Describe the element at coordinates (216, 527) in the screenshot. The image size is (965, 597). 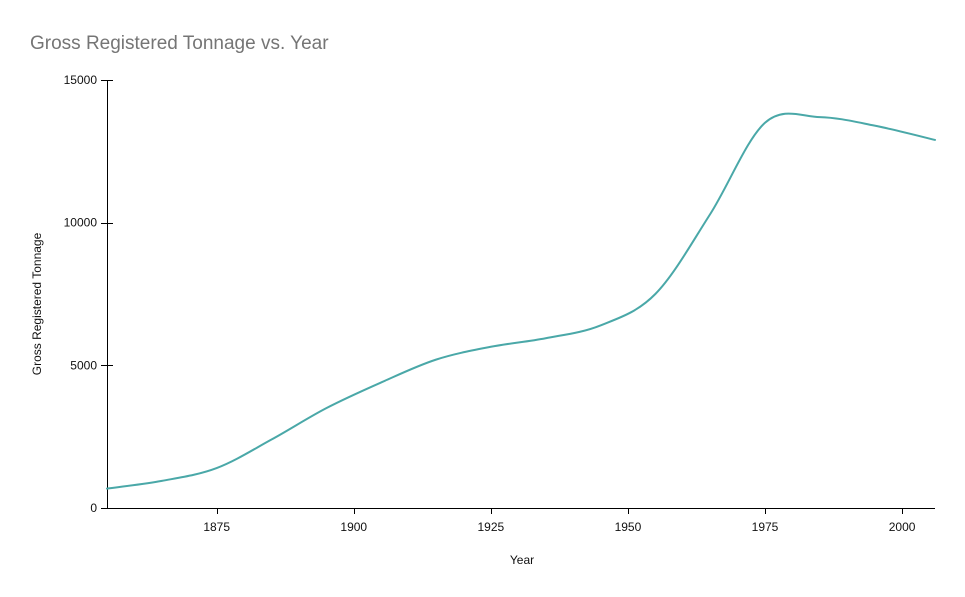
I see `x-tick-label-1875: 1875` at that location.